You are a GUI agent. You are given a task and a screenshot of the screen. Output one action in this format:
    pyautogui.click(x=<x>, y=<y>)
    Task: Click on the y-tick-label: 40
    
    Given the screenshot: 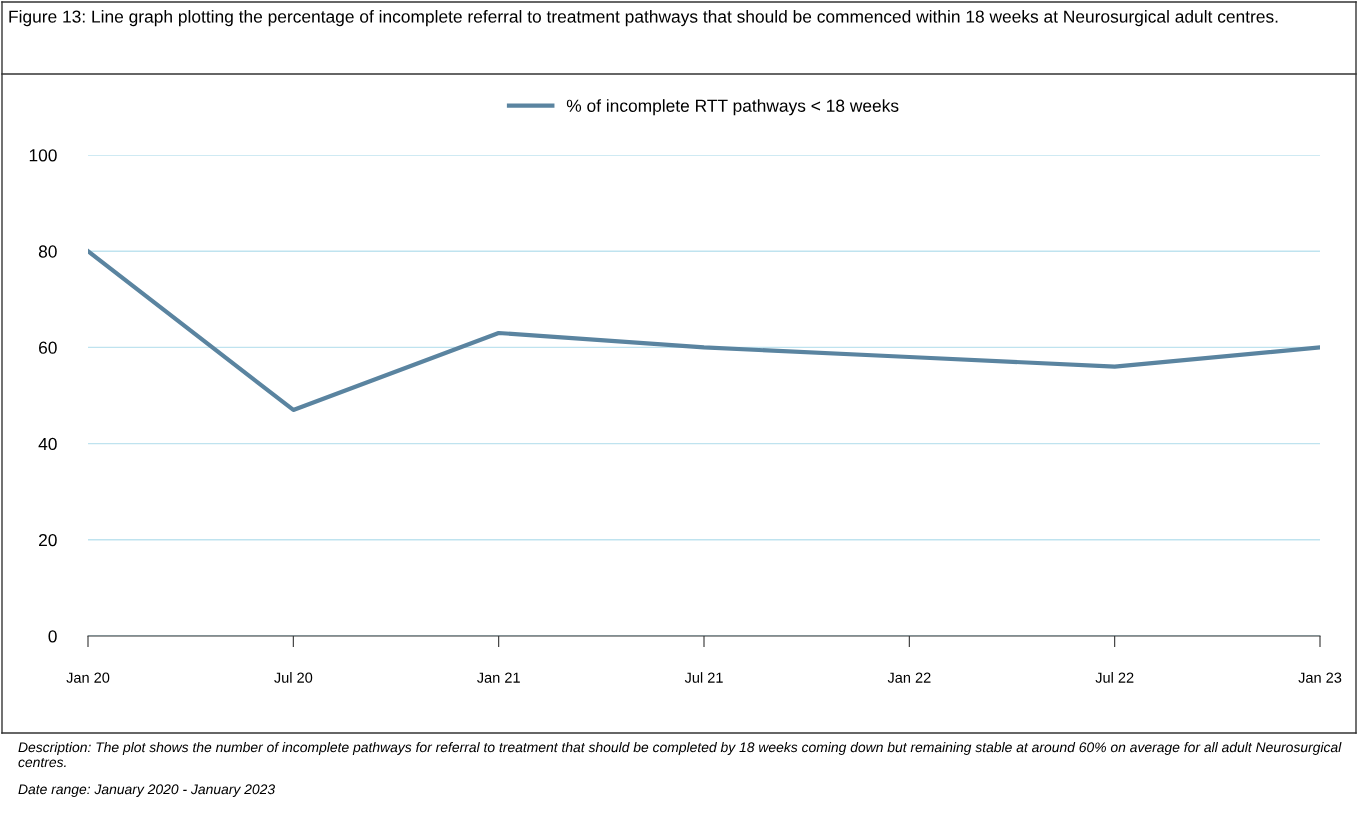 What is the action you would take?
    pyautogui.click(x=47, y=444)
    